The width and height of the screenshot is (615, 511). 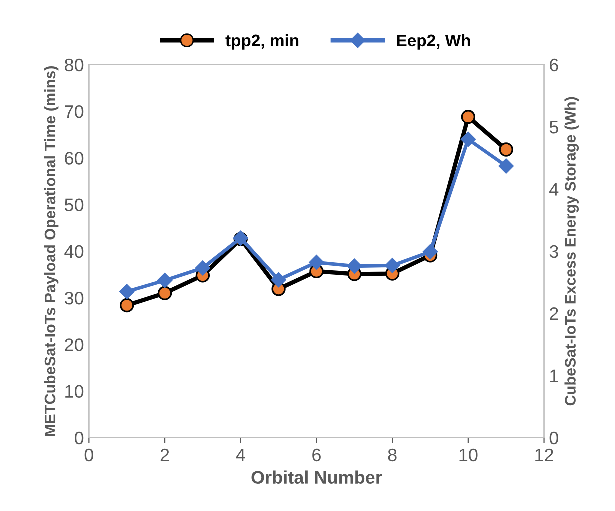 What do you see at coordinates (74, 158) in the screenshot?
I see `y-tick-label: 60` at bounding box center [74, 158].